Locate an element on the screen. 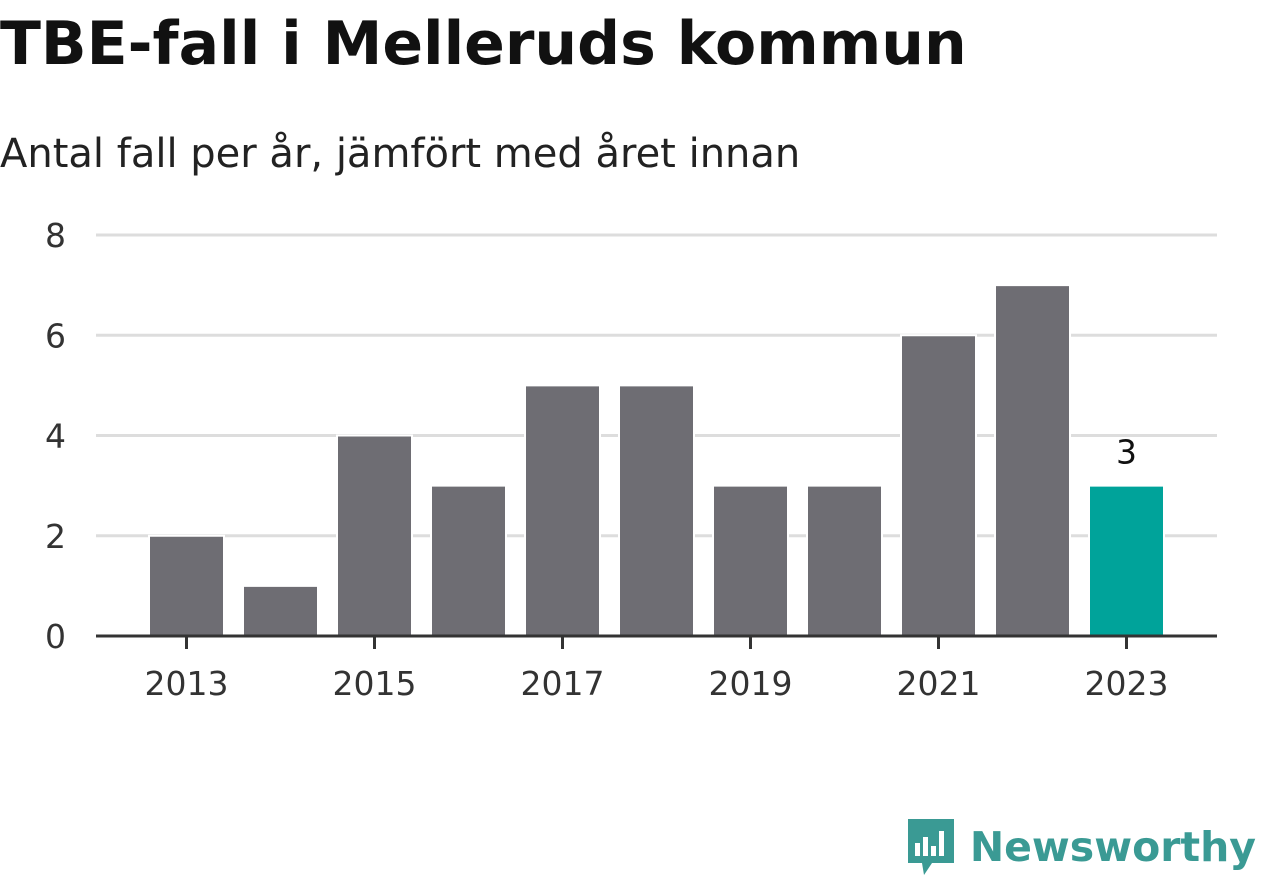  x-tick-label: 2015 is located at coordinates (375, 683).